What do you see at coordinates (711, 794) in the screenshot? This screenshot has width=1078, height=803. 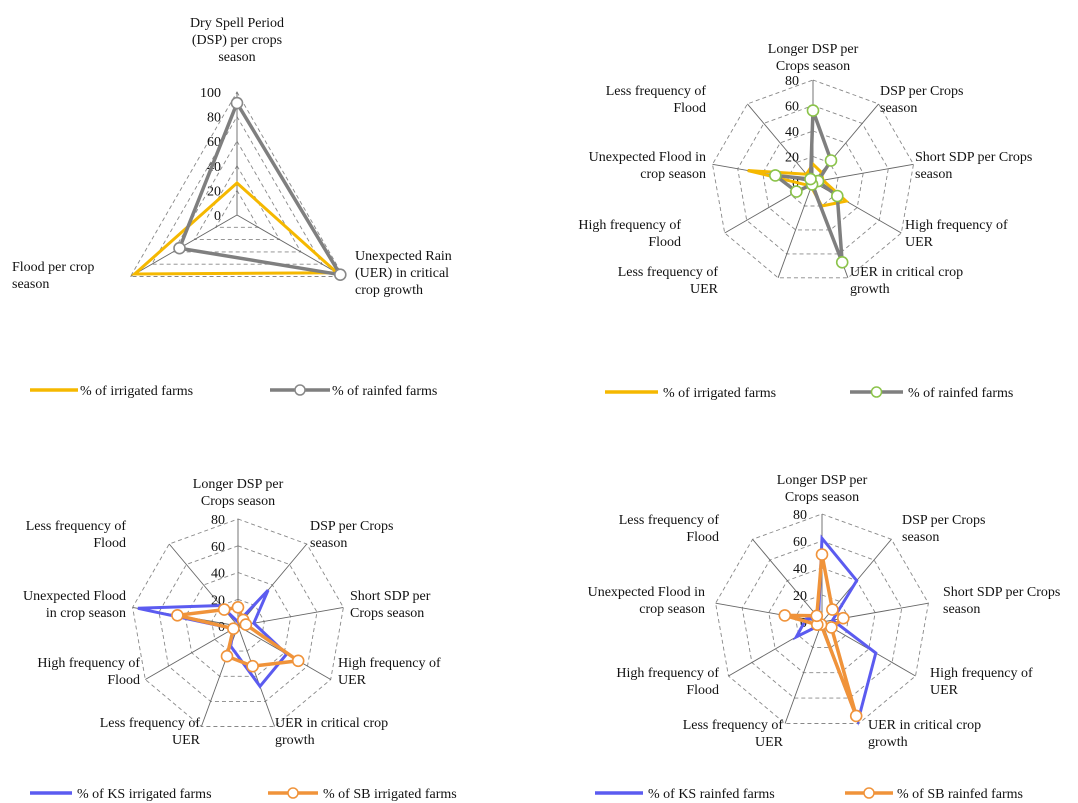 I see `legend-label: % of KS rainfed farms` at bounding box center [711, 794].